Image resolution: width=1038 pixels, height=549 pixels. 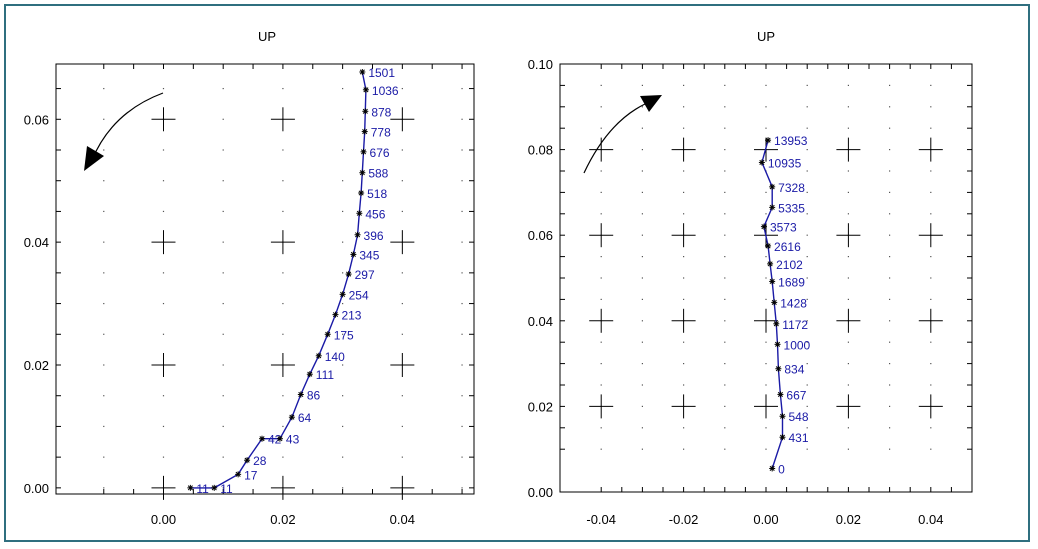 What do you see at coordinates (251, 475) in the screenshot?
I see `data-label: 17` at bounding box center [251, 475].